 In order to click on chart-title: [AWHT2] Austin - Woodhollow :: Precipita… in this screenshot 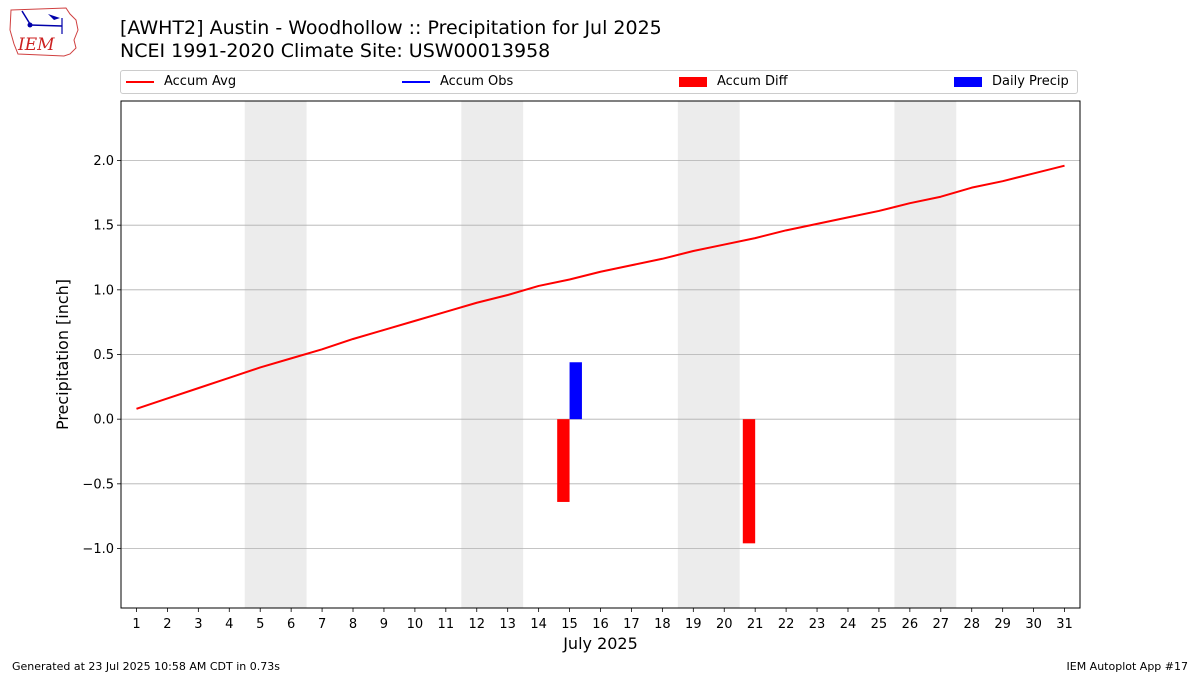, I will do `click(391, 28)`.